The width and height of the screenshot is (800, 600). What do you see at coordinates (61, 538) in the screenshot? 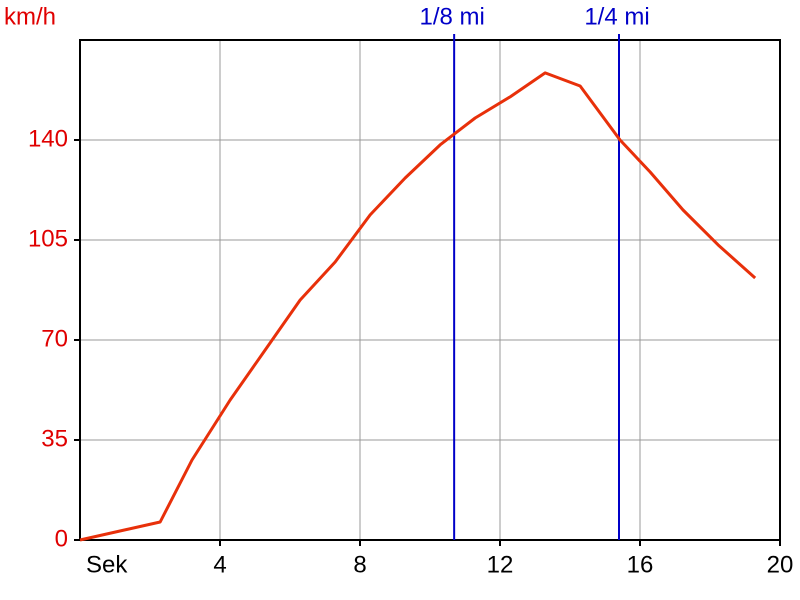
I see `y-tick-label: 0` at bounding box center [61, 538].